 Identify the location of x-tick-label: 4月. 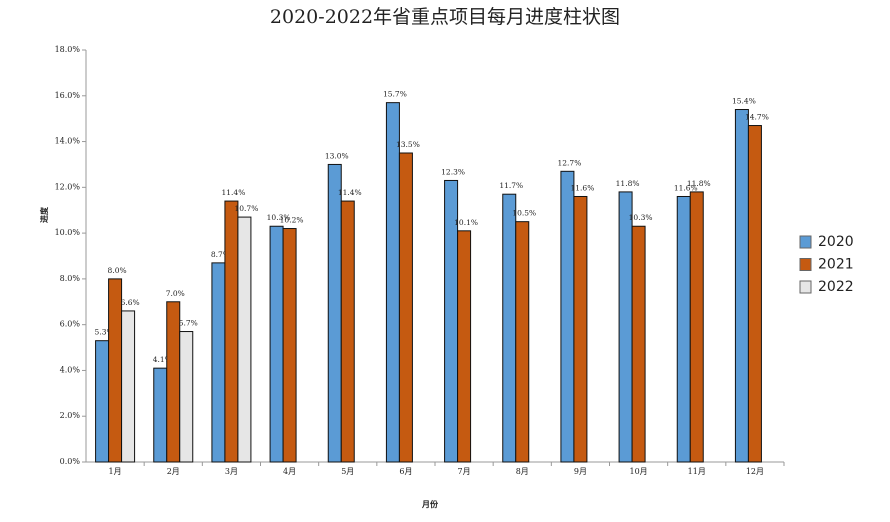
(289, 471).